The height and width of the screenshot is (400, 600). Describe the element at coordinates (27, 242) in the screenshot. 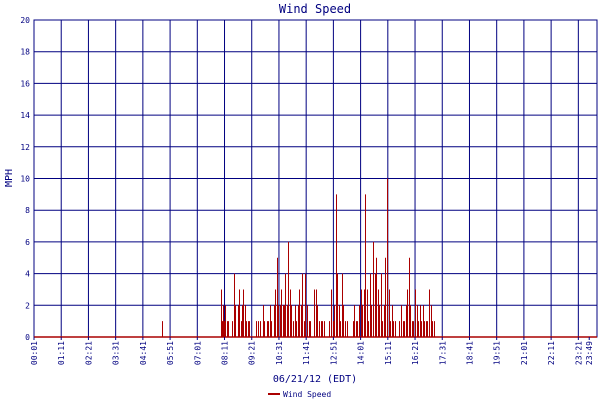

I see `y-tick-label: 6` at that location.